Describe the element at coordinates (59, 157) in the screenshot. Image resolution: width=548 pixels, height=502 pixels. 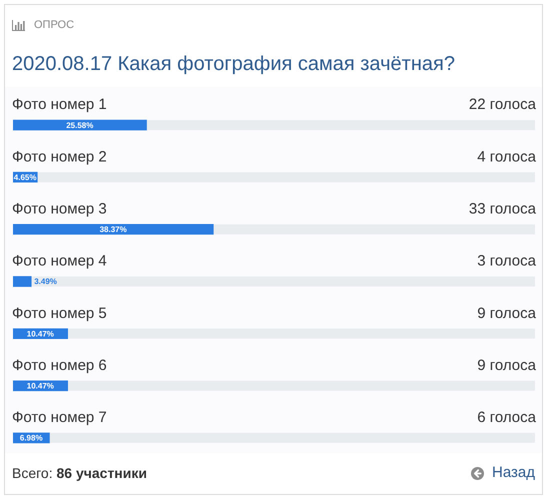
I see `y-tick-label: Фото номер 2` at that location.